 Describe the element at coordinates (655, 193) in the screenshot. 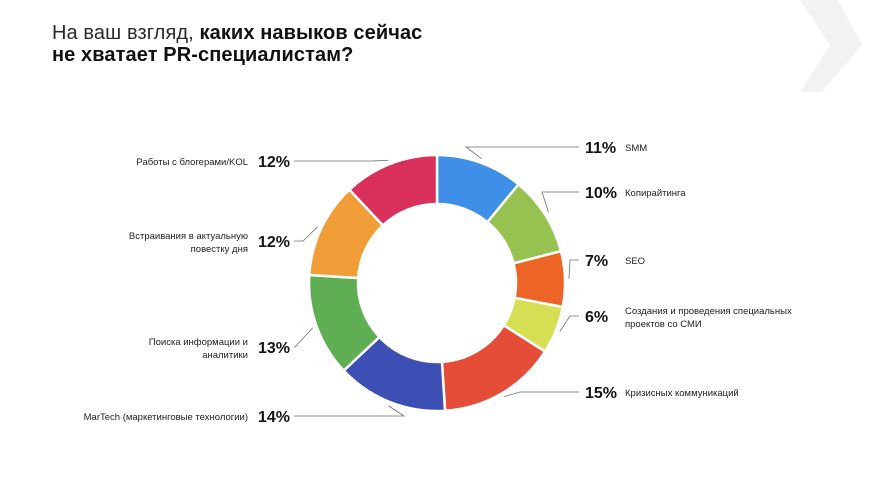

I see `slice-category-label: Копирайтинга` at that location.